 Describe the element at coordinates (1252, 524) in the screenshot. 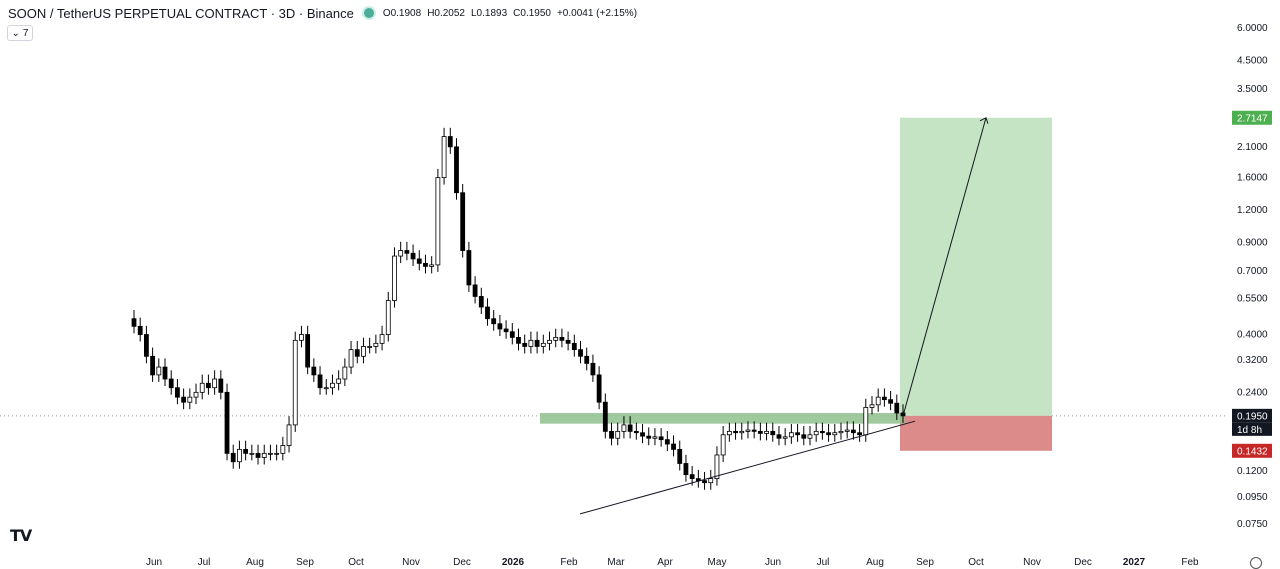

I see `y-tick-label: 0.0750` at that location.